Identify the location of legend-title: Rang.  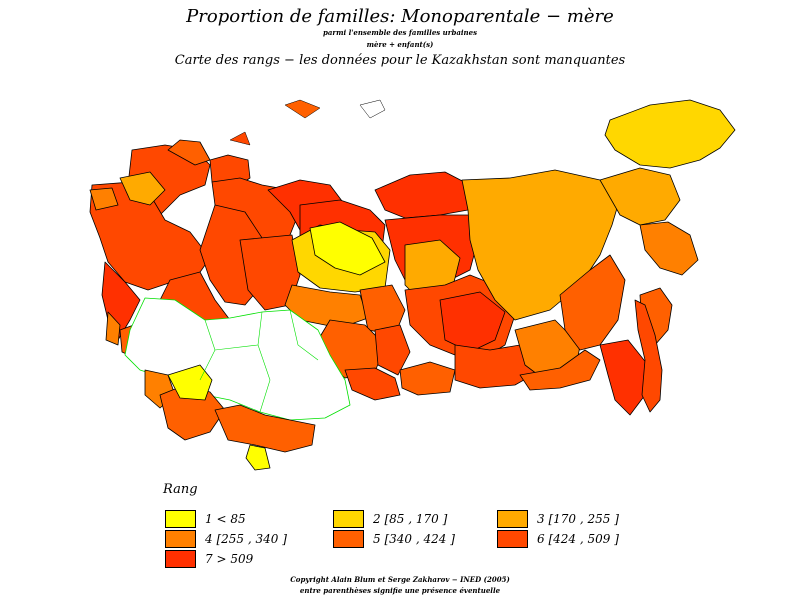
(180, 489).